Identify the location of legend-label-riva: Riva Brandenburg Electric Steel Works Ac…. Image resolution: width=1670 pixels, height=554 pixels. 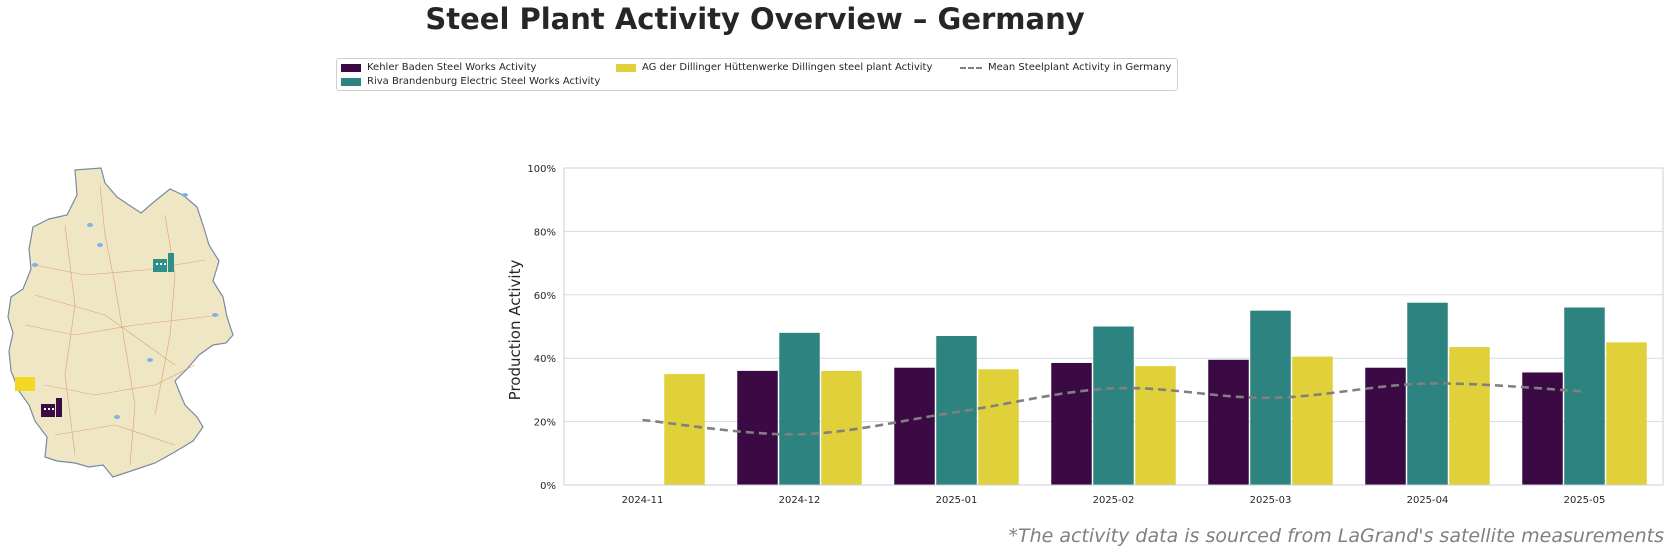
(484, 81).